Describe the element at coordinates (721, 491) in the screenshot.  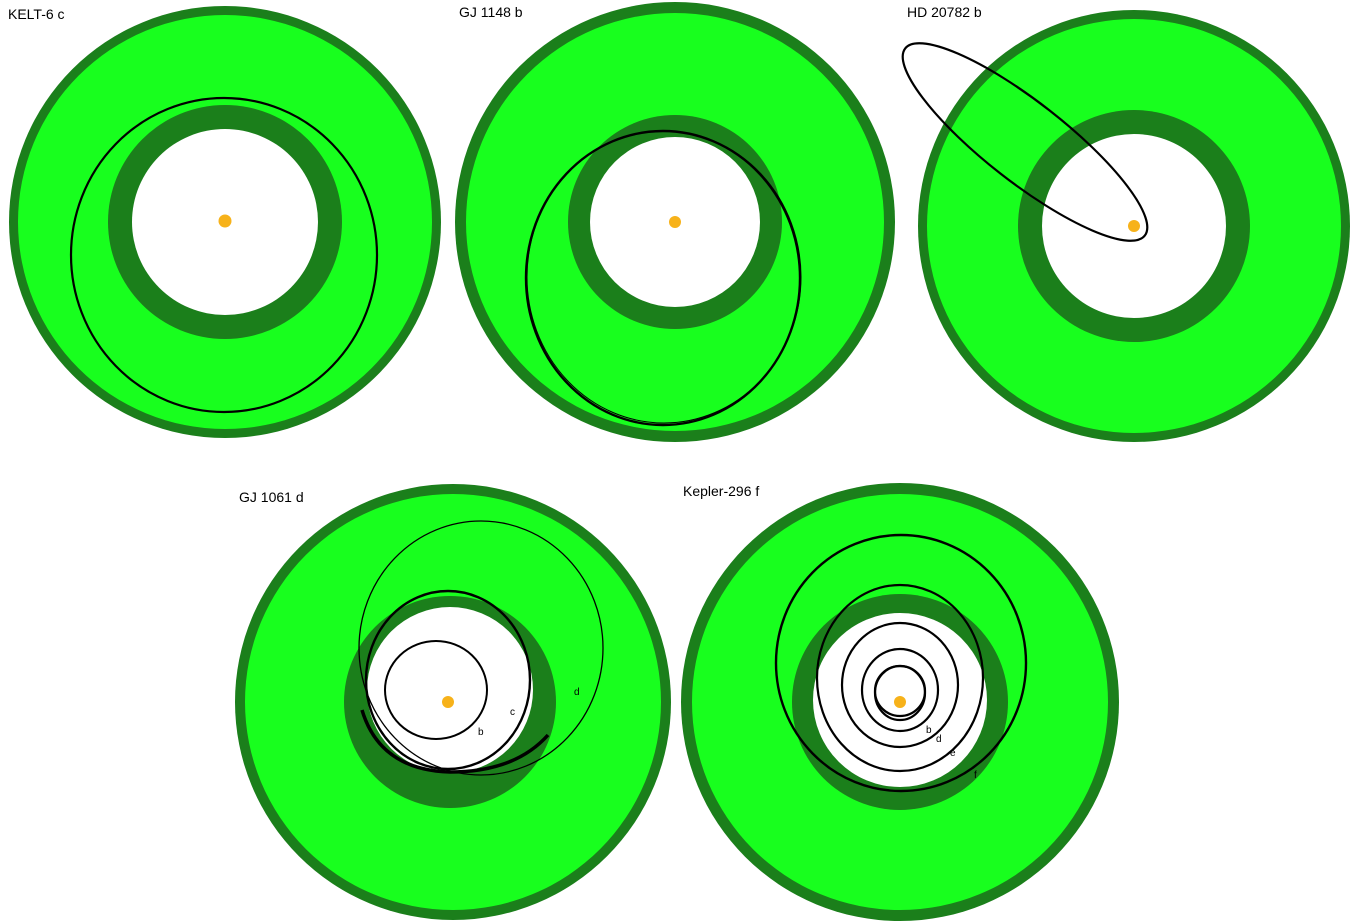
I see `panel-title: Kepler-296 f` at that location.